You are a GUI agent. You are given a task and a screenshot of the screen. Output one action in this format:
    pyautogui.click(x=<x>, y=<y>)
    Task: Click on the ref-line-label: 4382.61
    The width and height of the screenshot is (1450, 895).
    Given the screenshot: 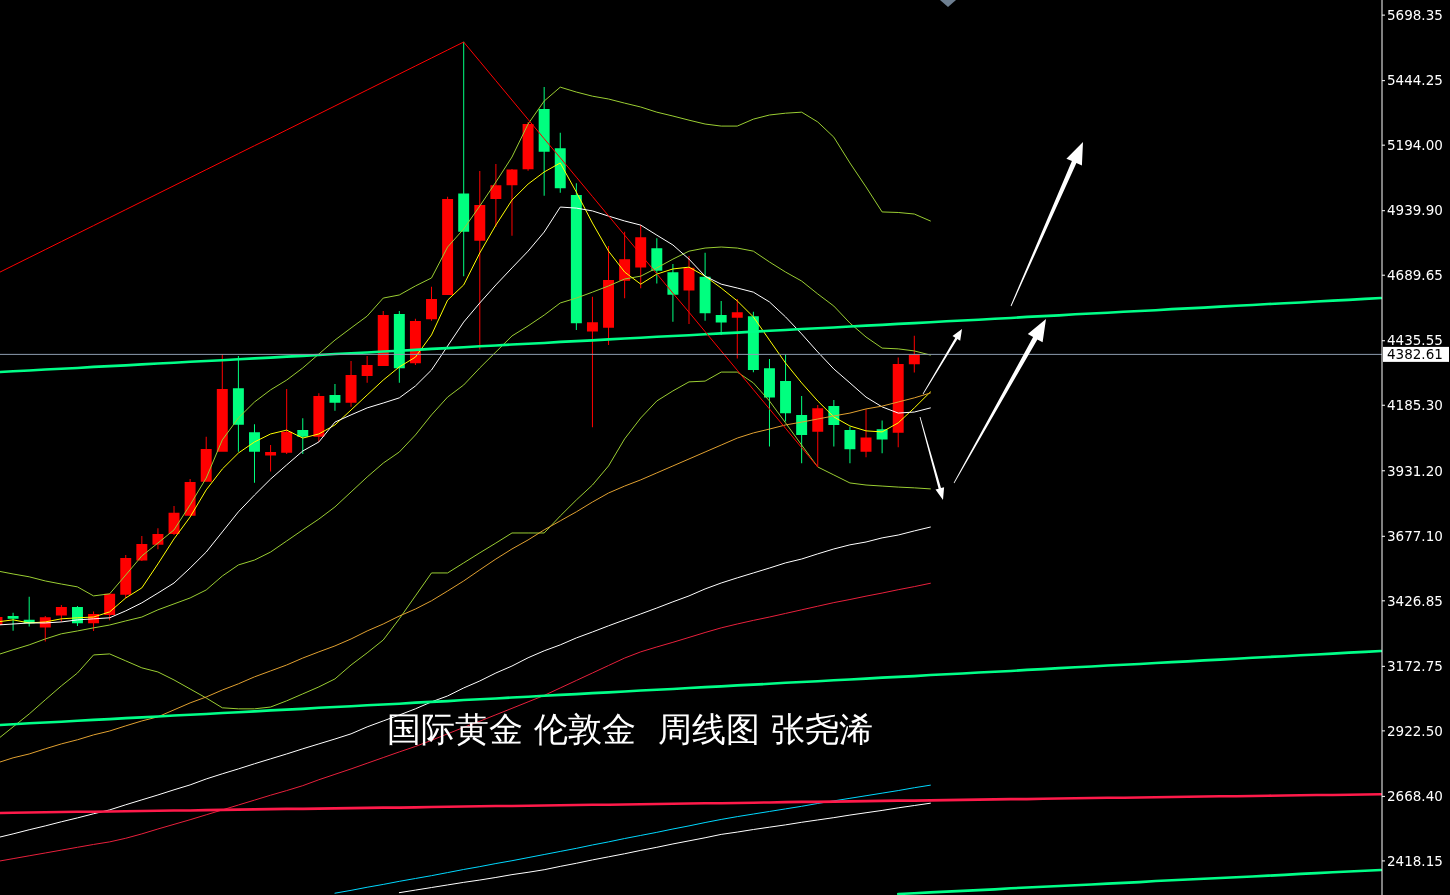 What is the action you would take?
    pyautogui.click(x=1415, y=354)
    